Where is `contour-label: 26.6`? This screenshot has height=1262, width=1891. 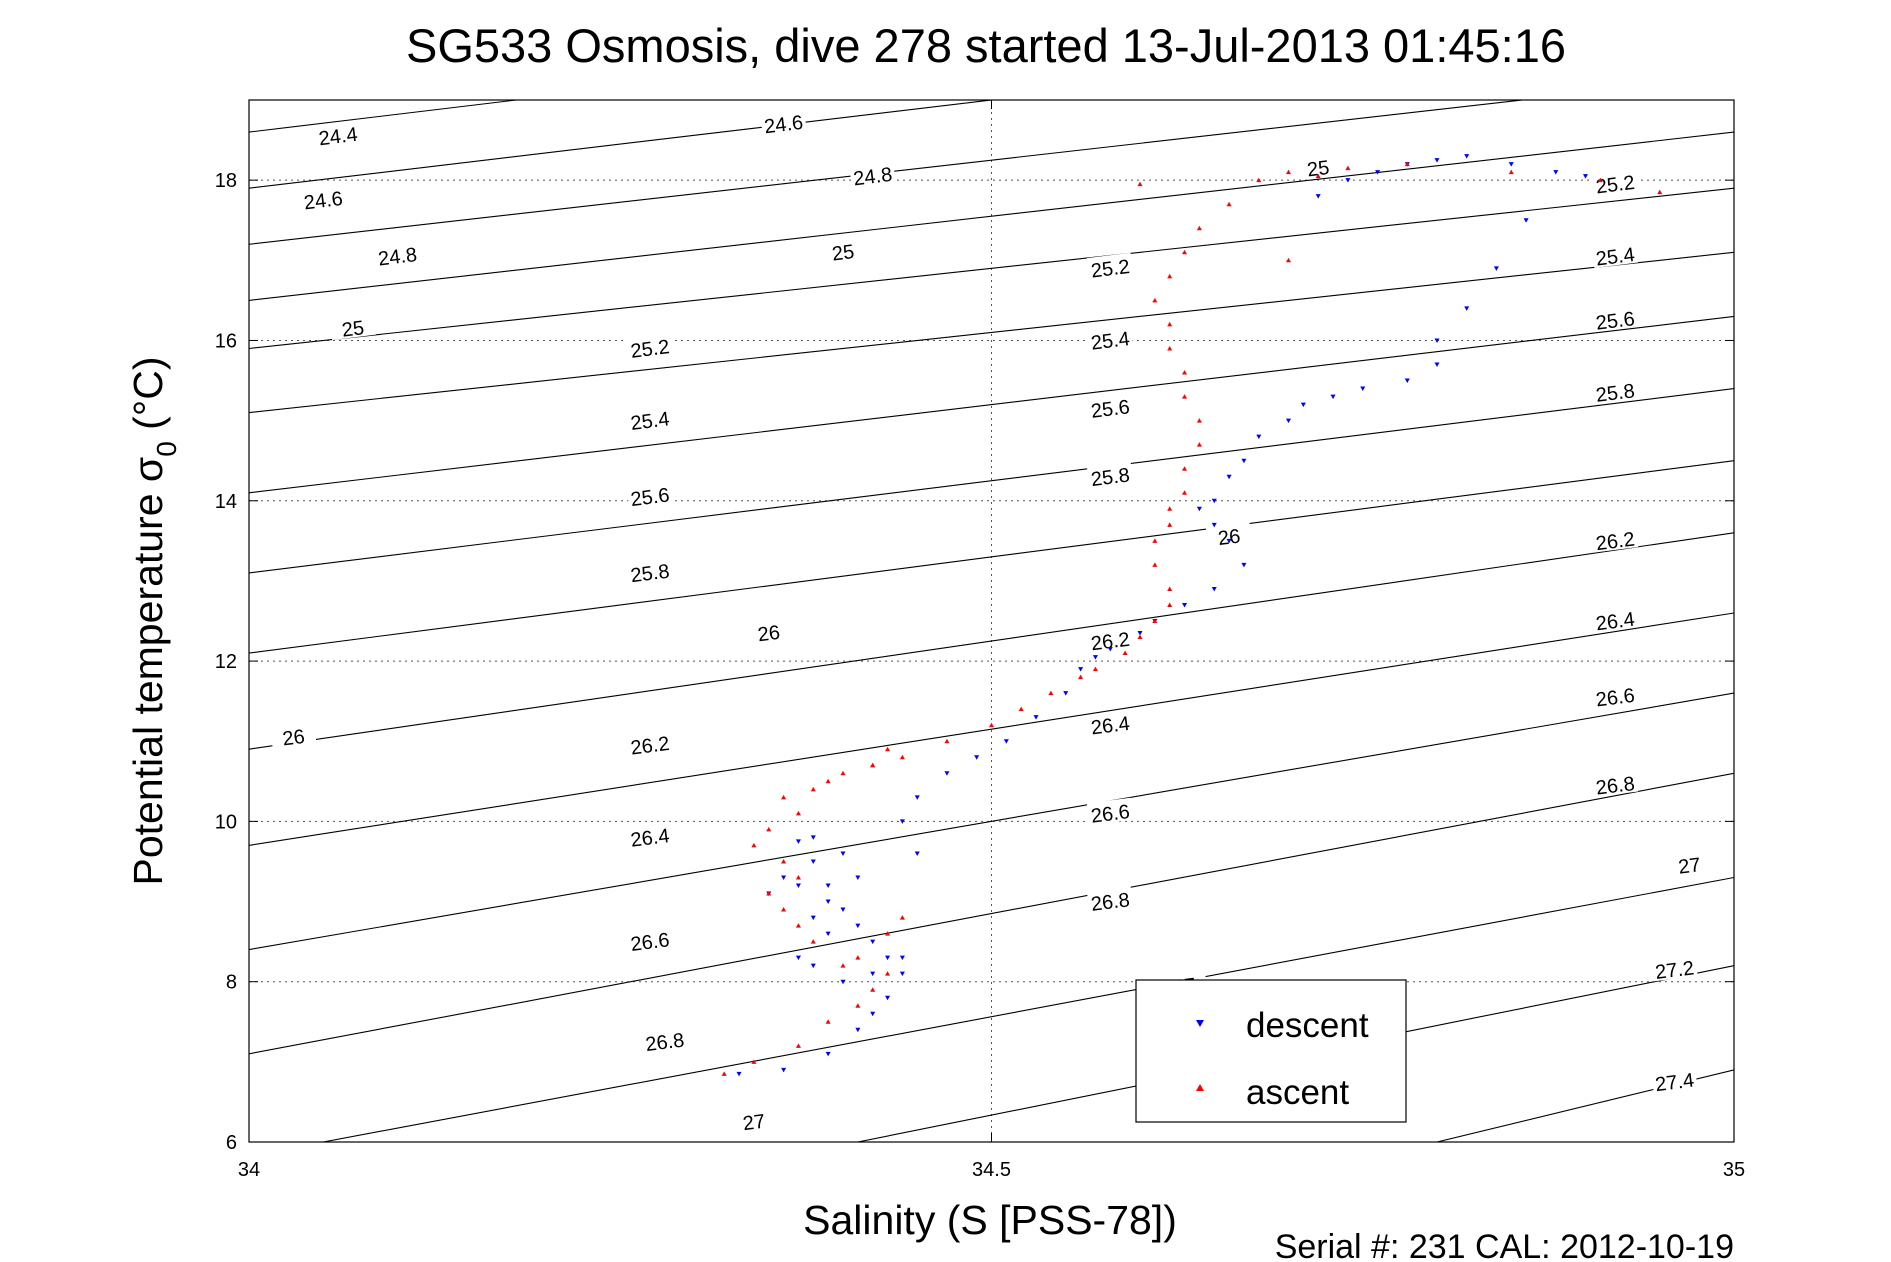
contour-label: 26.6 is located at coordinates (649, 942).